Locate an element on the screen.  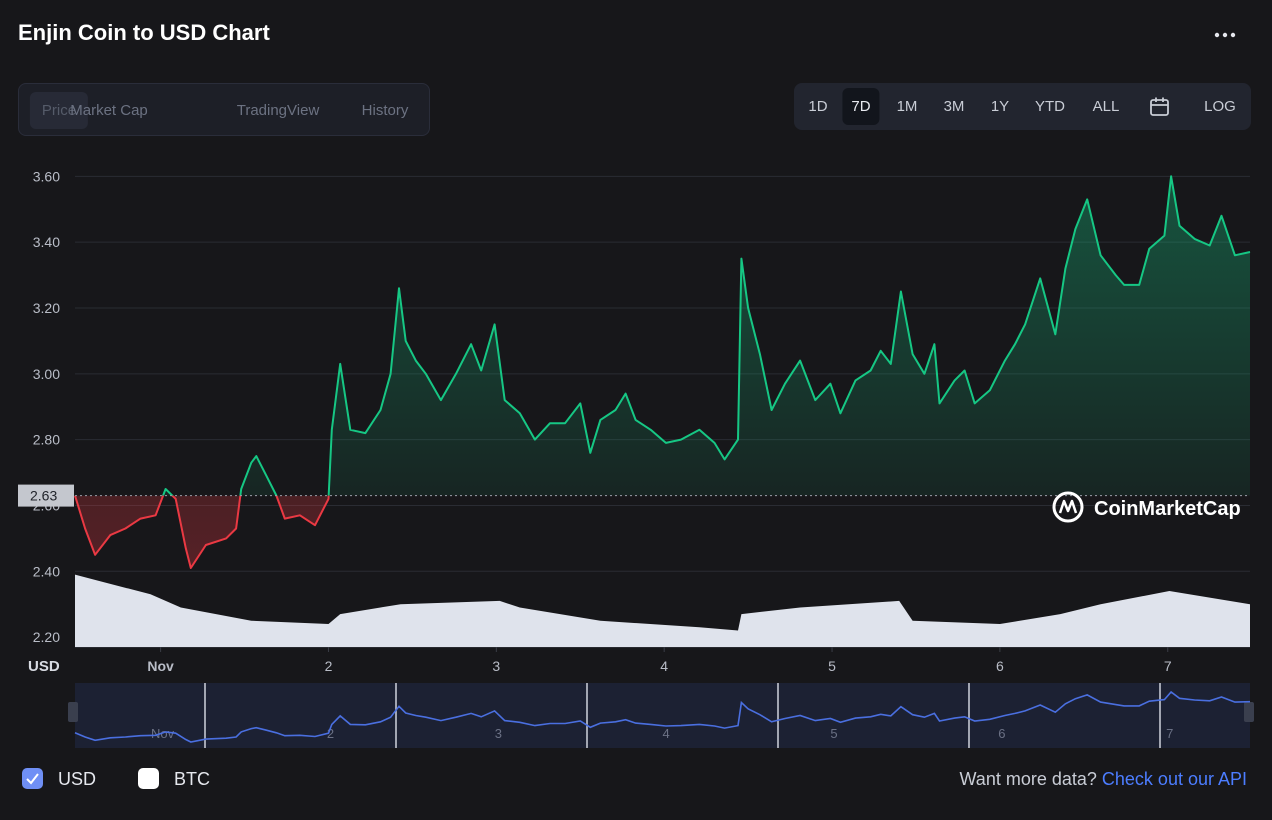
x-tick-label: 7 is located at coordinates (1168, 666).